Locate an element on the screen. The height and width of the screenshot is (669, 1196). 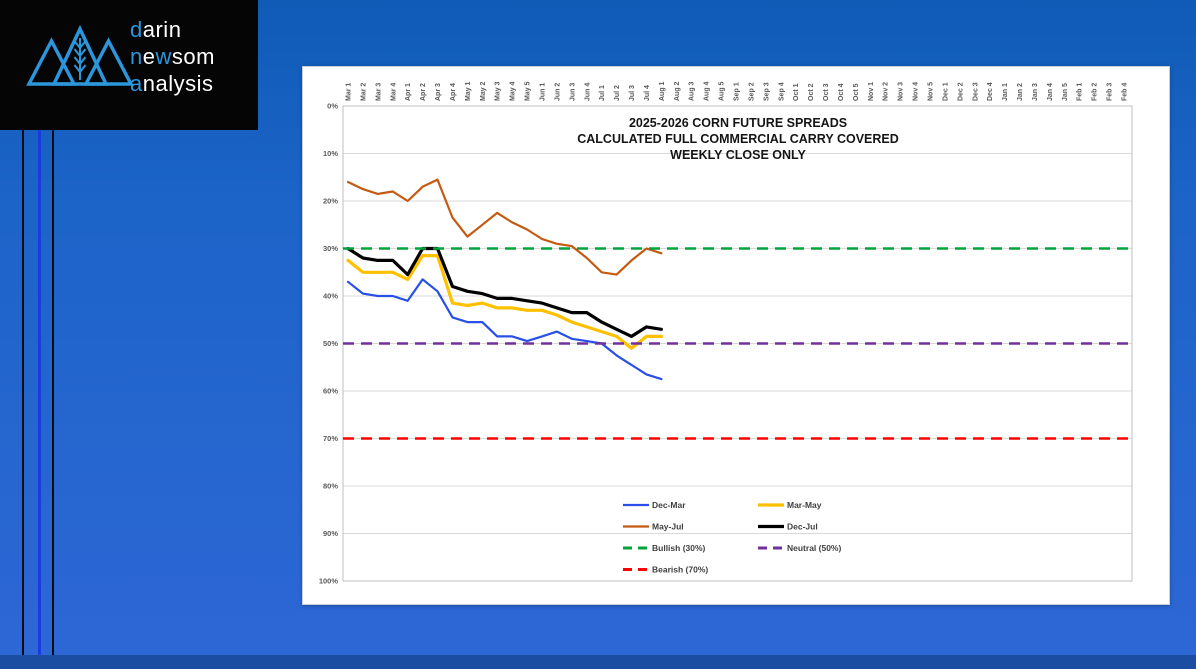
svg-text: WEEKLY CLOSE ONLY is located at coordinates (738, 155).